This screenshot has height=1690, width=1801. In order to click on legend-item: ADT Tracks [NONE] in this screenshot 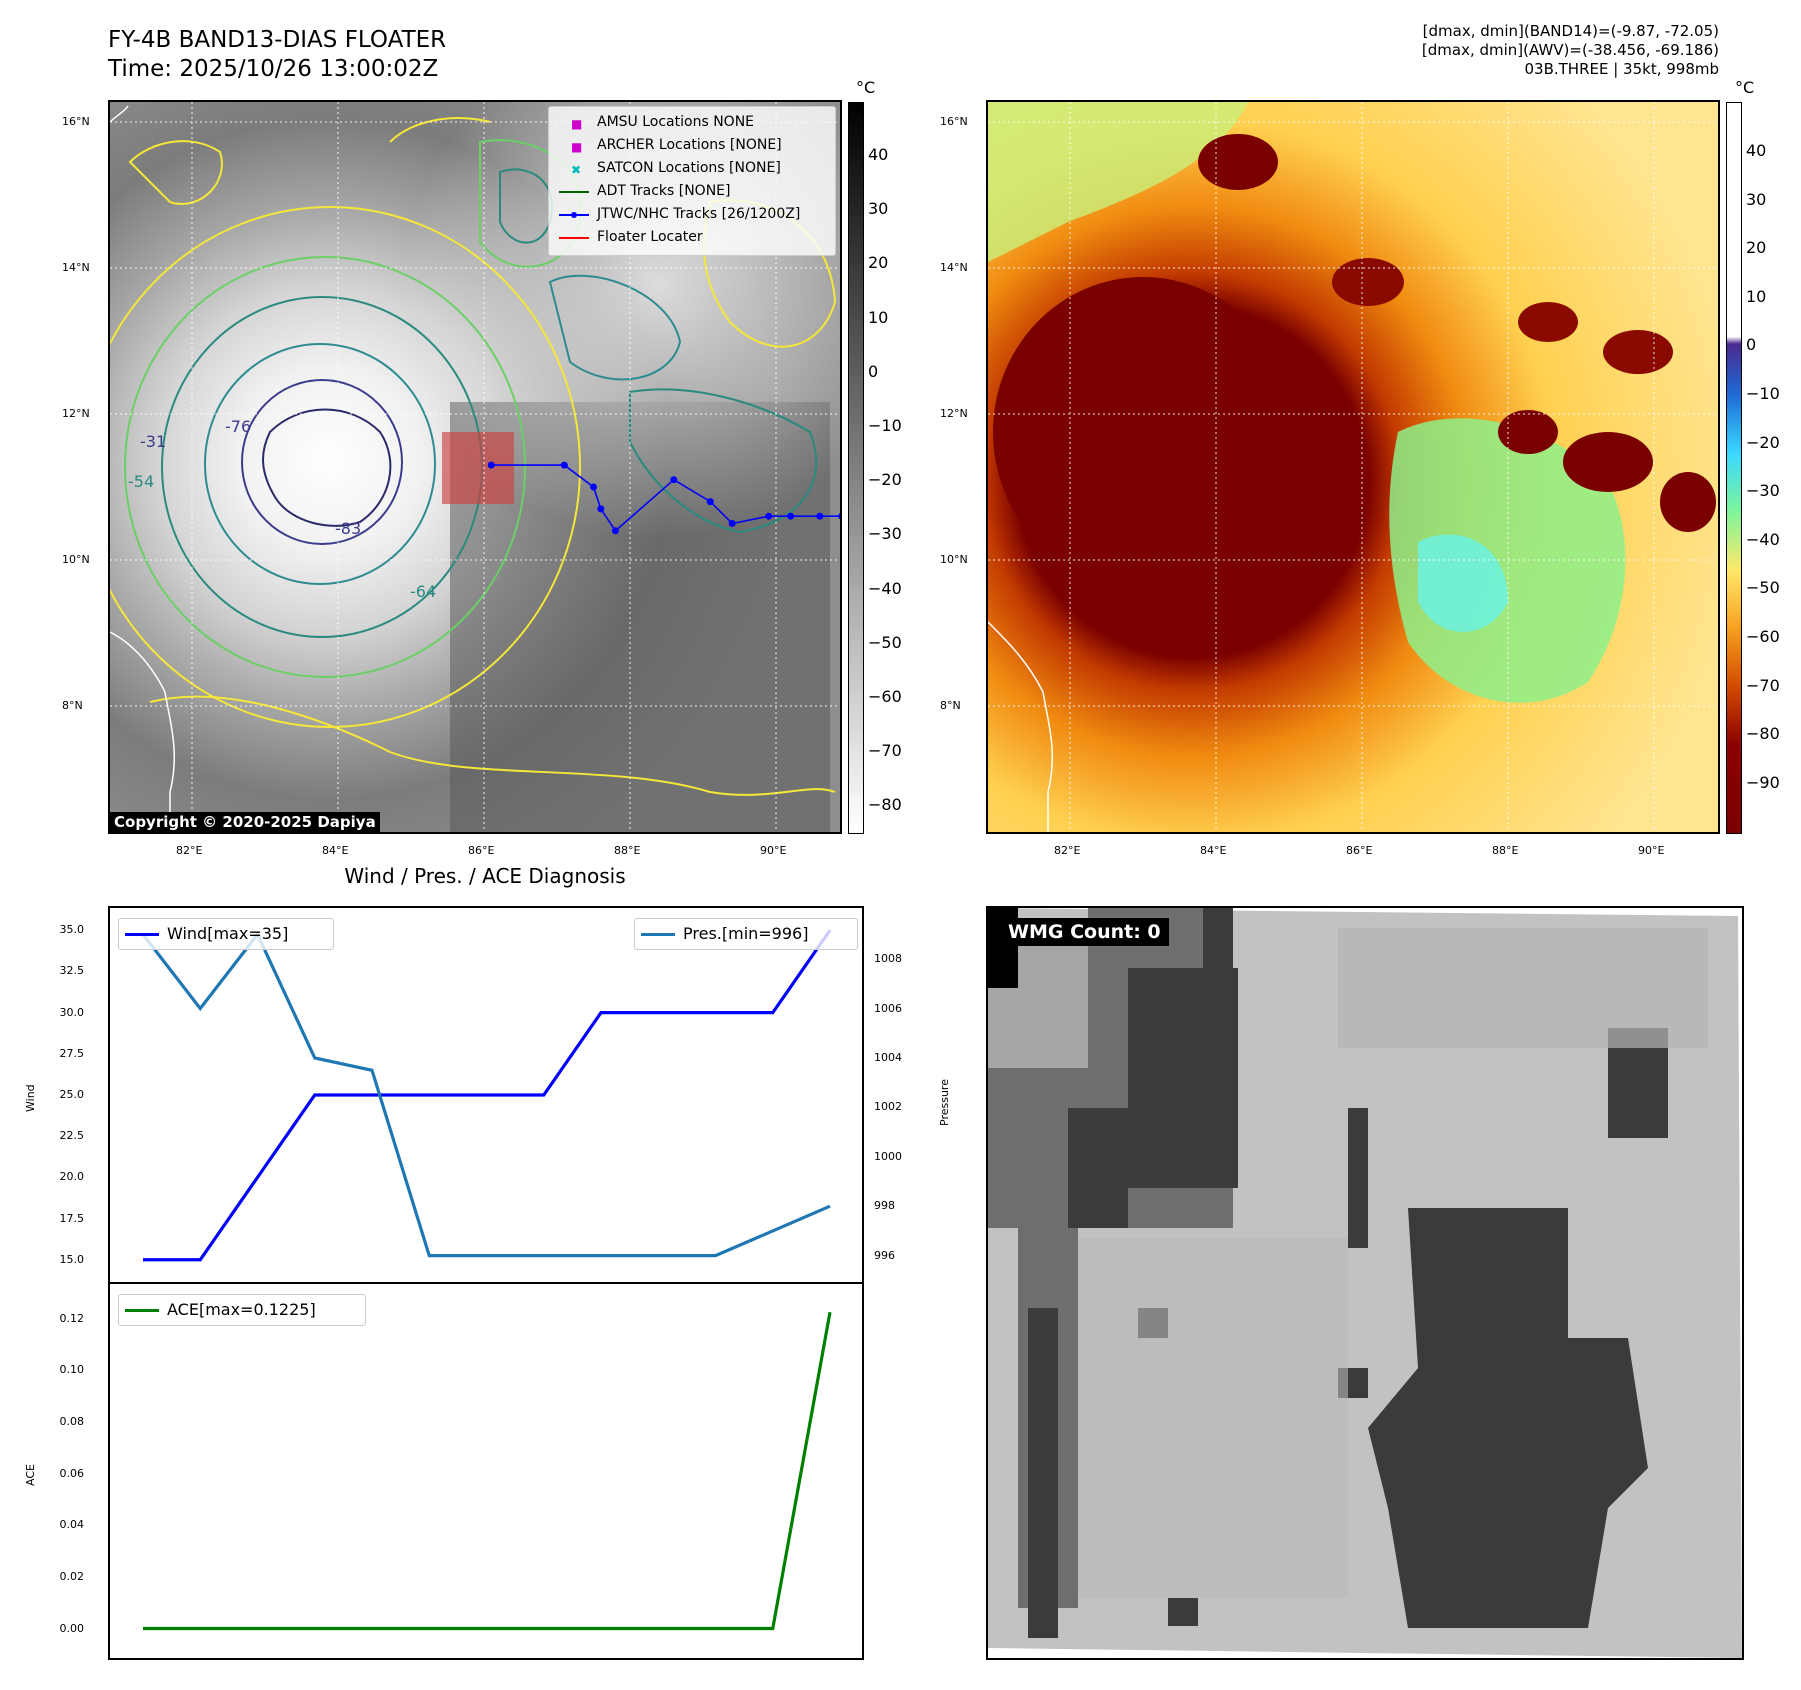, I will do `click(692, 192)`.